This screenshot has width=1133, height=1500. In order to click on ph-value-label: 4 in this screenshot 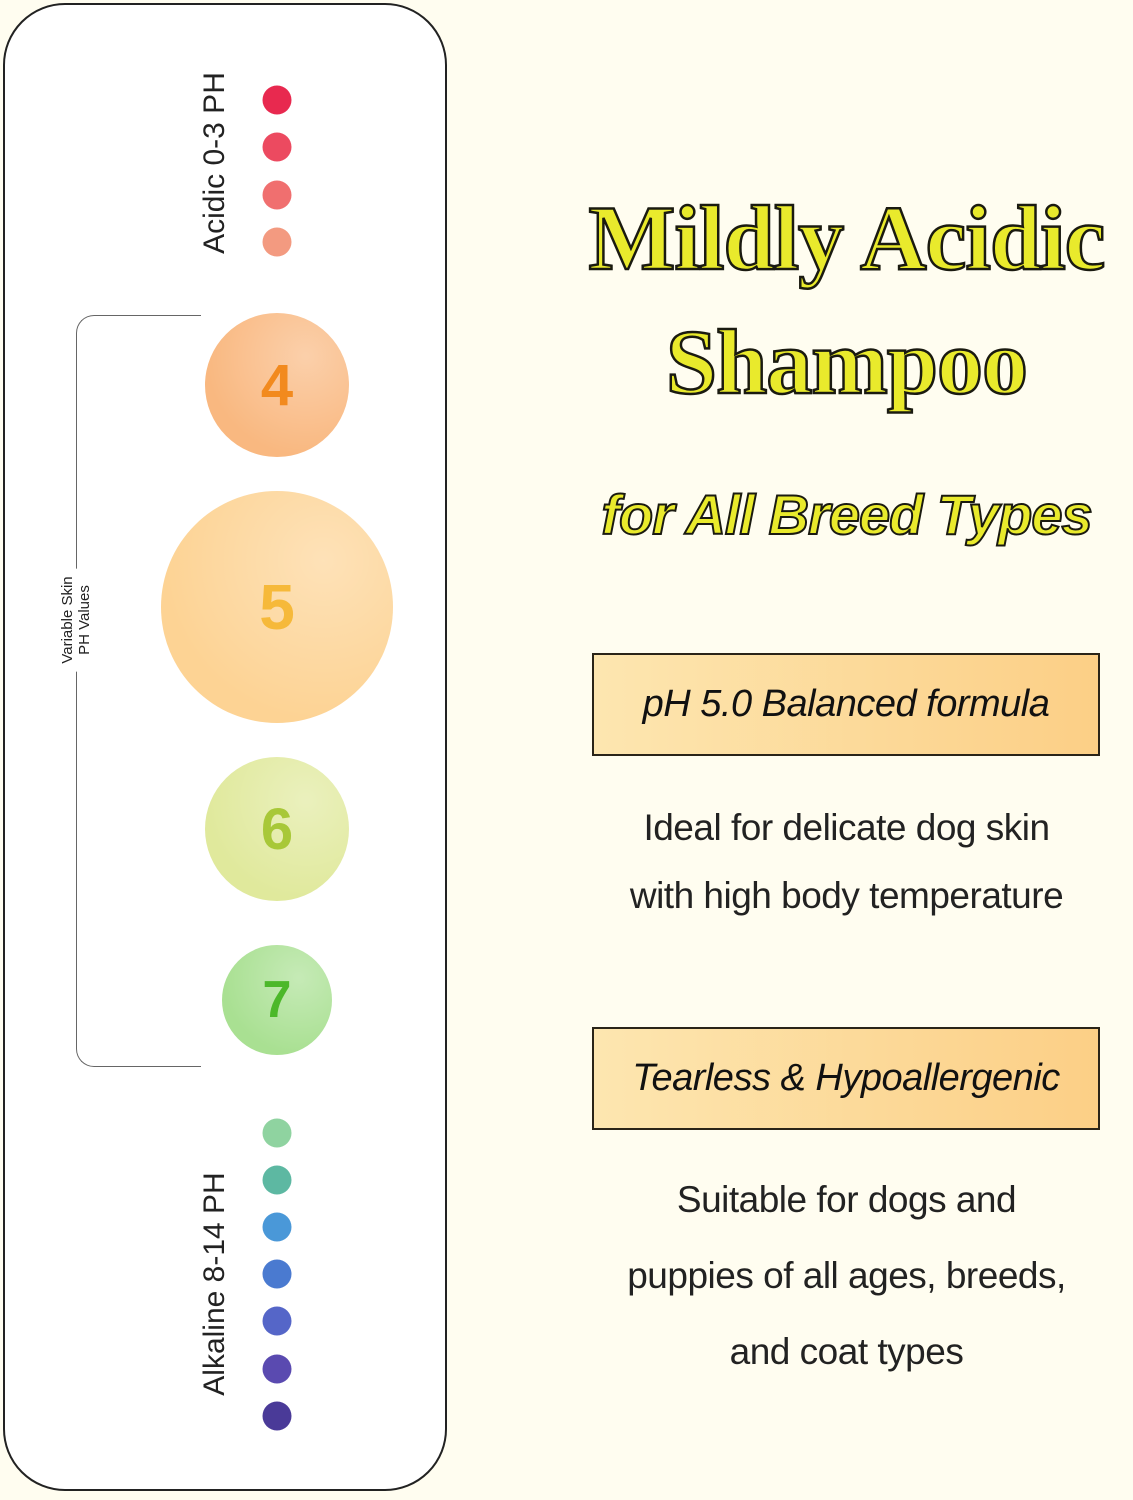, I will do `click(277, 385)`.